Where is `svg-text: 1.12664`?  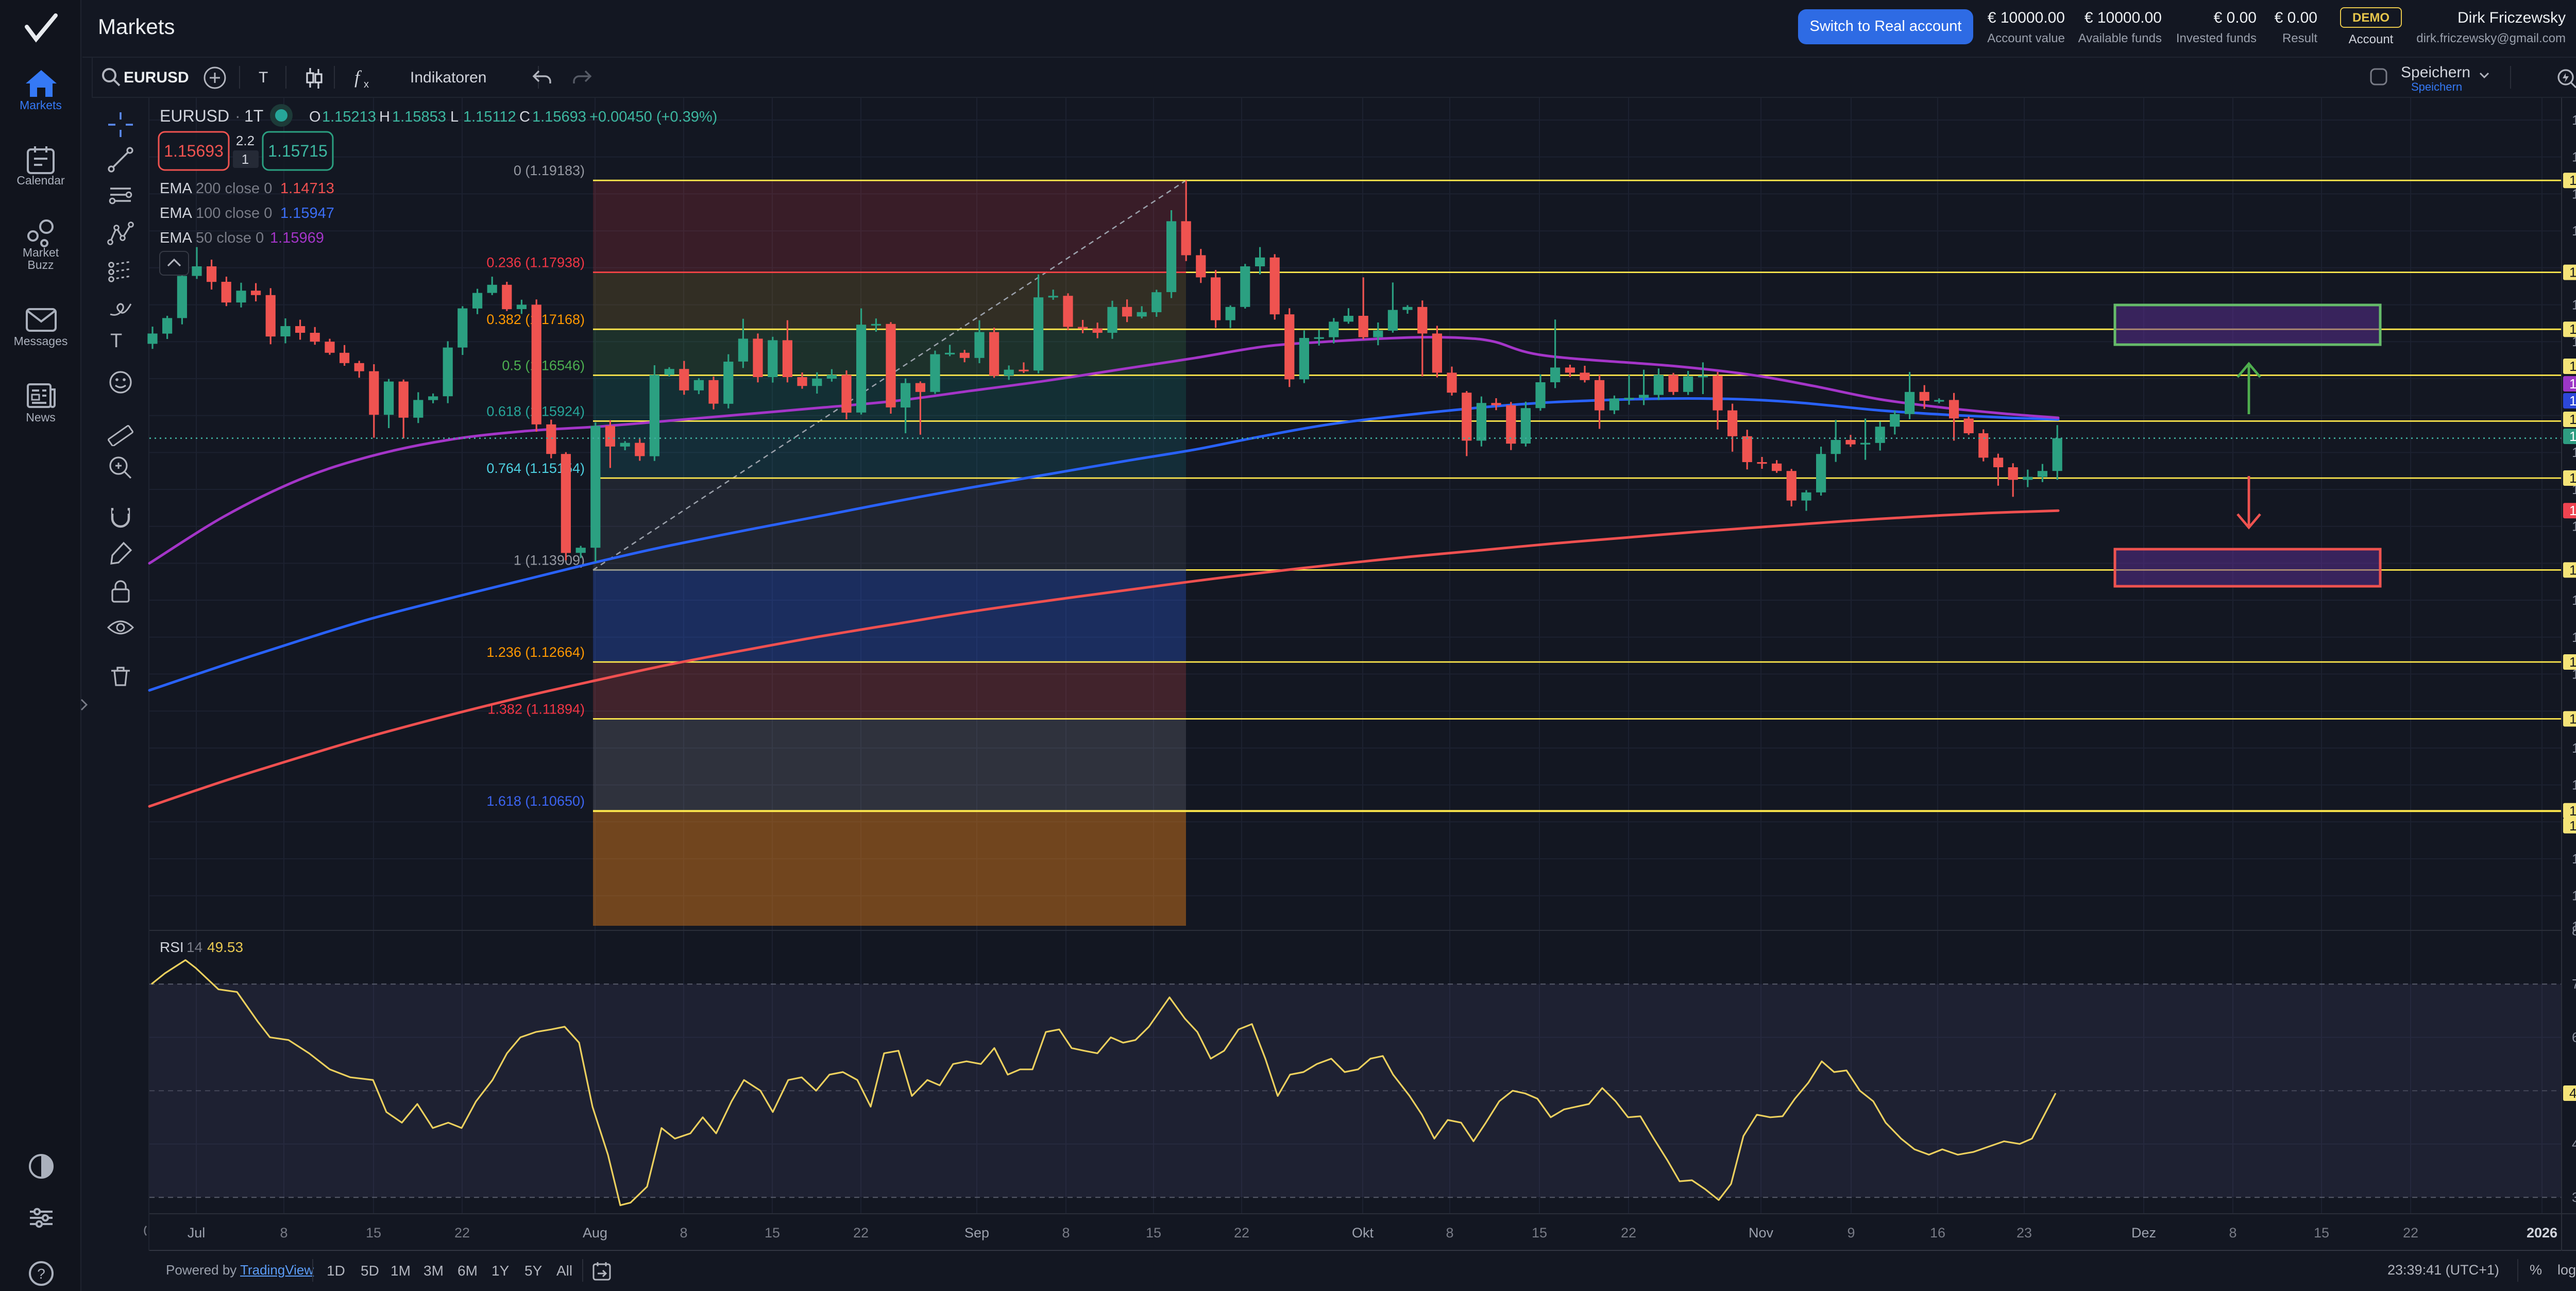
svg-text: 1.12664 is located at coordinates (2572, 662).